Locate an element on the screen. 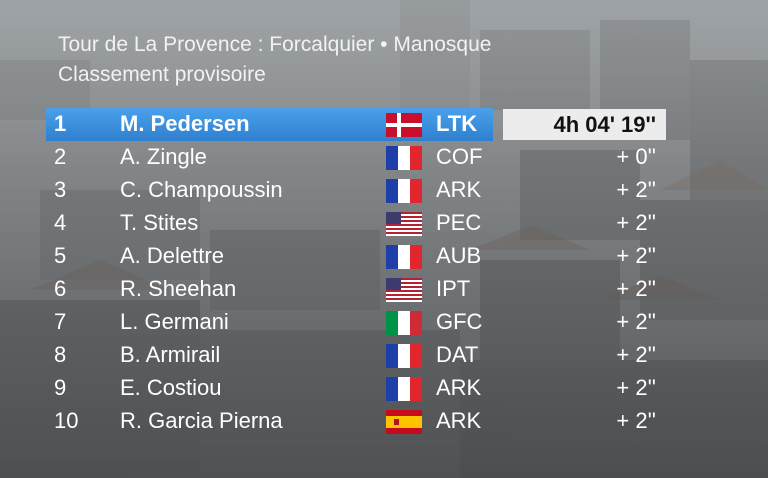 The image size is (768, 478). rider-team: COF is located at coordinates (459, 156).